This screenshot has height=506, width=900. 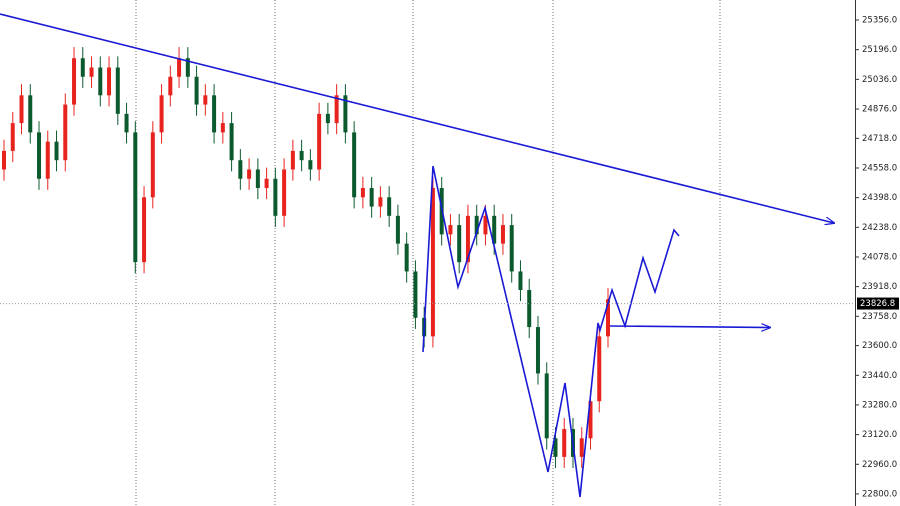 What do you see at coordinates (879, 317) in the screenshot?
I see `y-tick-label: 23758.0` at bounding box center [879, 317].